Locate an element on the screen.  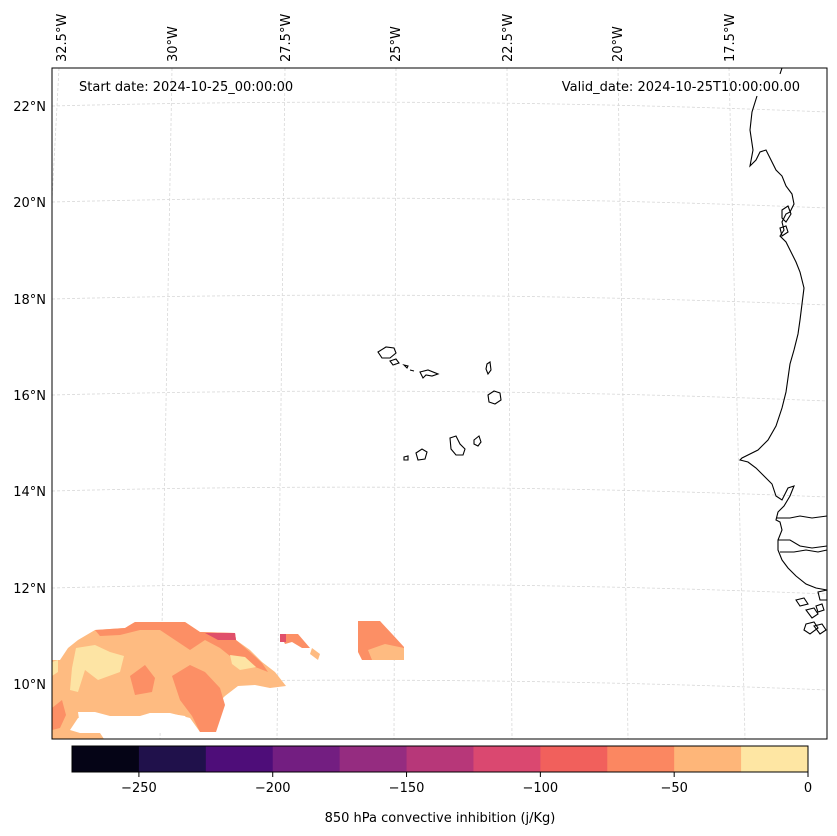
island-boa-vista is located at coordinates (494, 397).